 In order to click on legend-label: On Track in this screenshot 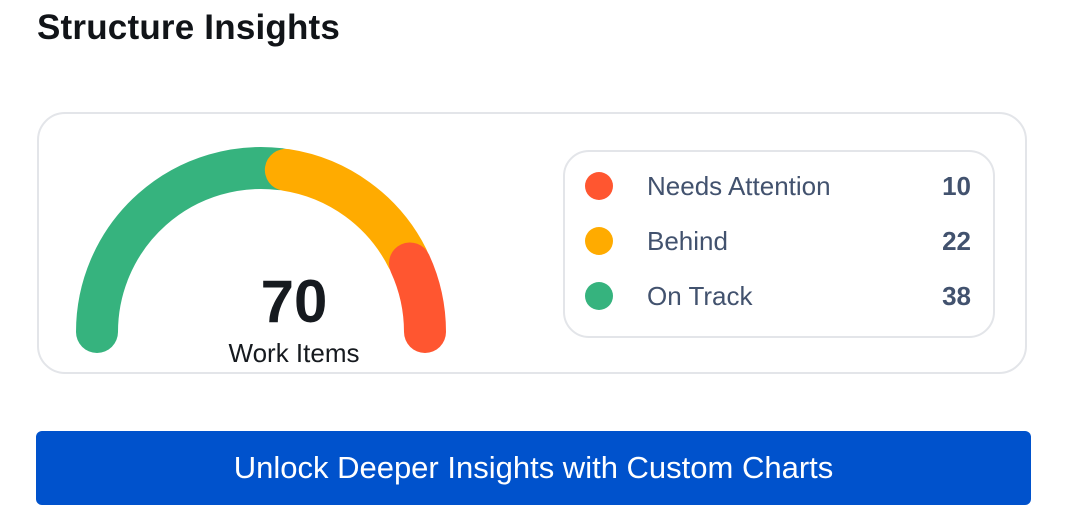, I will do `click(700, 295)`.